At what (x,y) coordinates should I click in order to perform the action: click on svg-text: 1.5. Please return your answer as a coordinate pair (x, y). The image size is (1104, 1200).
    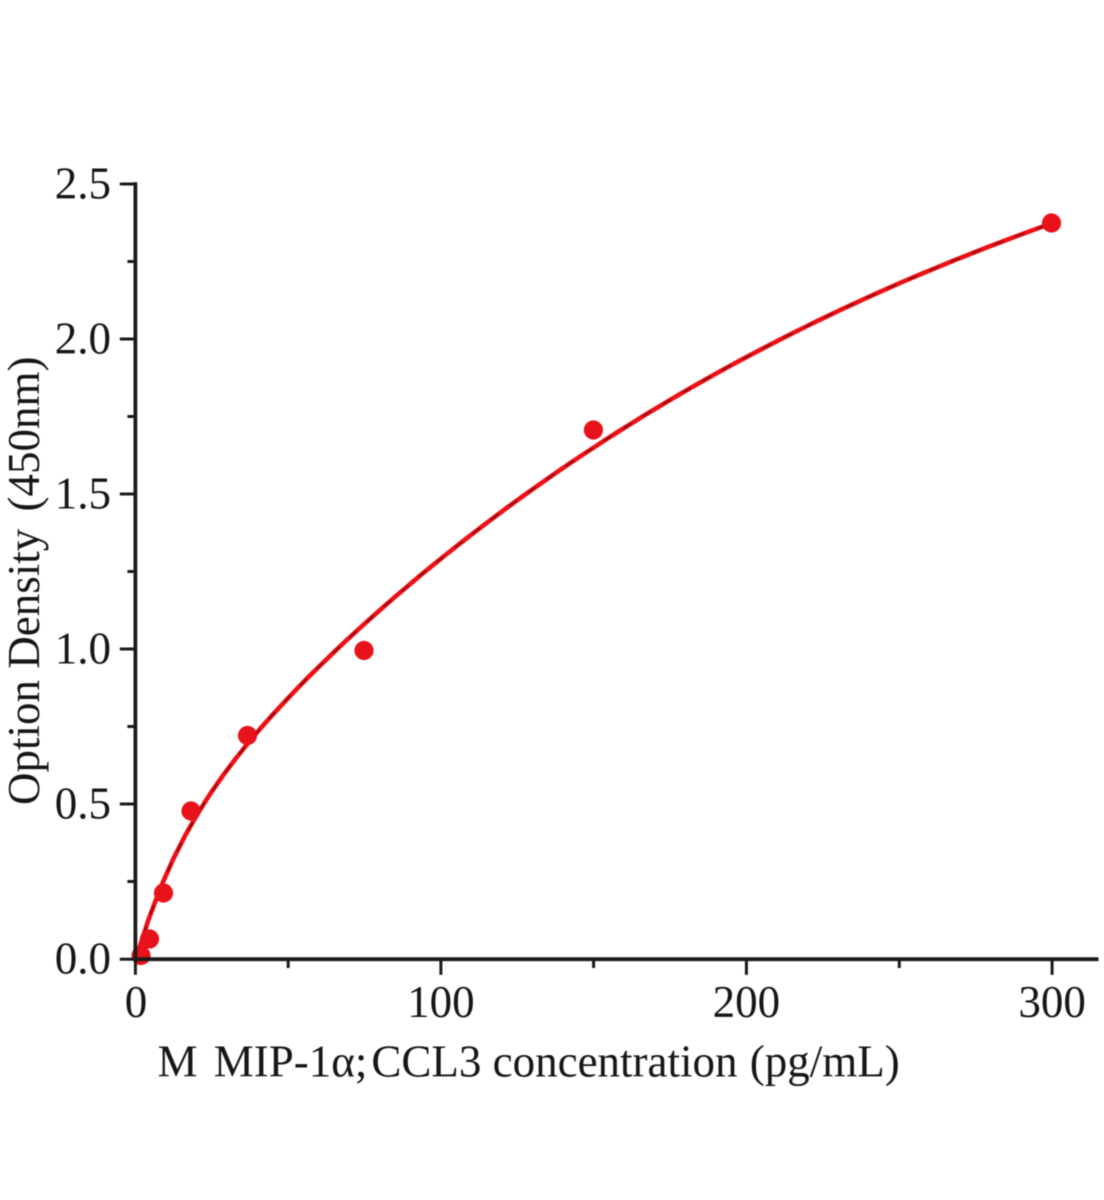
    Looking at the image, I should click on (83, 494).